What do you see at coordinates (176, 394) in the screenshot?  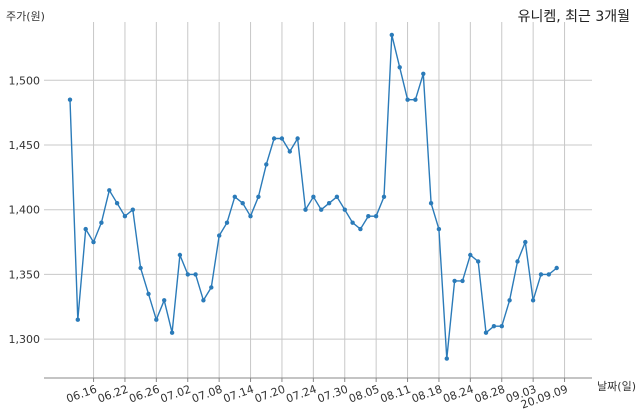 I see `x-tick-label: 07.02` at bounding box center [176, 394].